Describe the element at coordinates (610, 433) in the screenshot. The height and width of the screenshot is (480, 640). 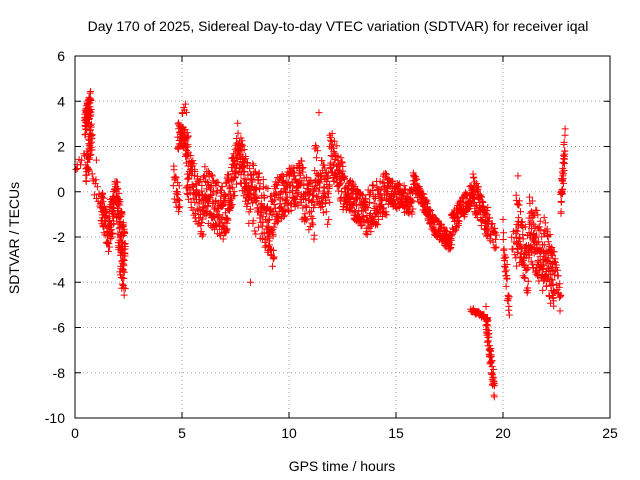
I see `x-tick-label: 25` at that location.